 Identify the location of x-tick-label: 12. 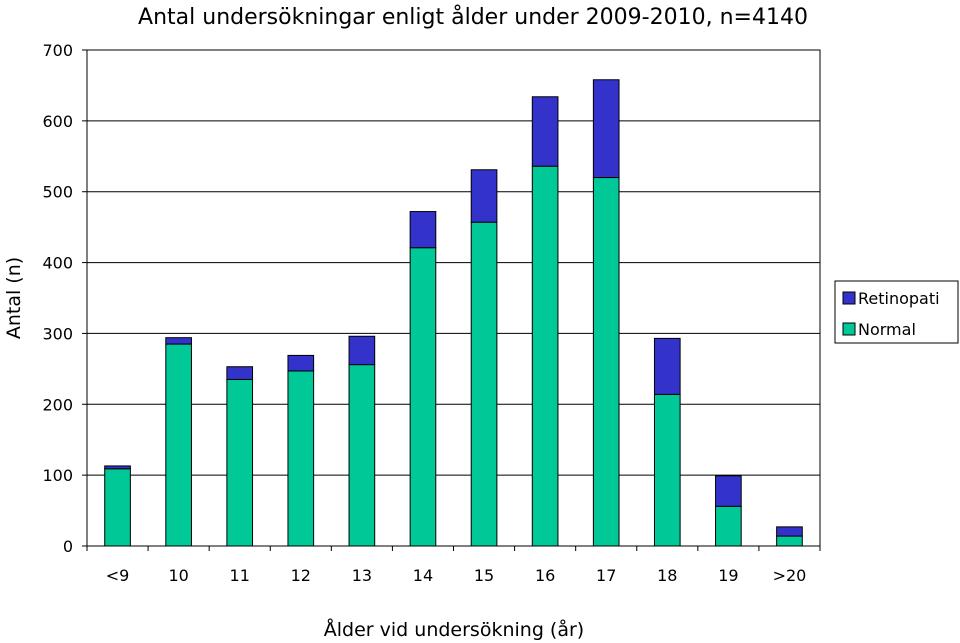
(301, 575).